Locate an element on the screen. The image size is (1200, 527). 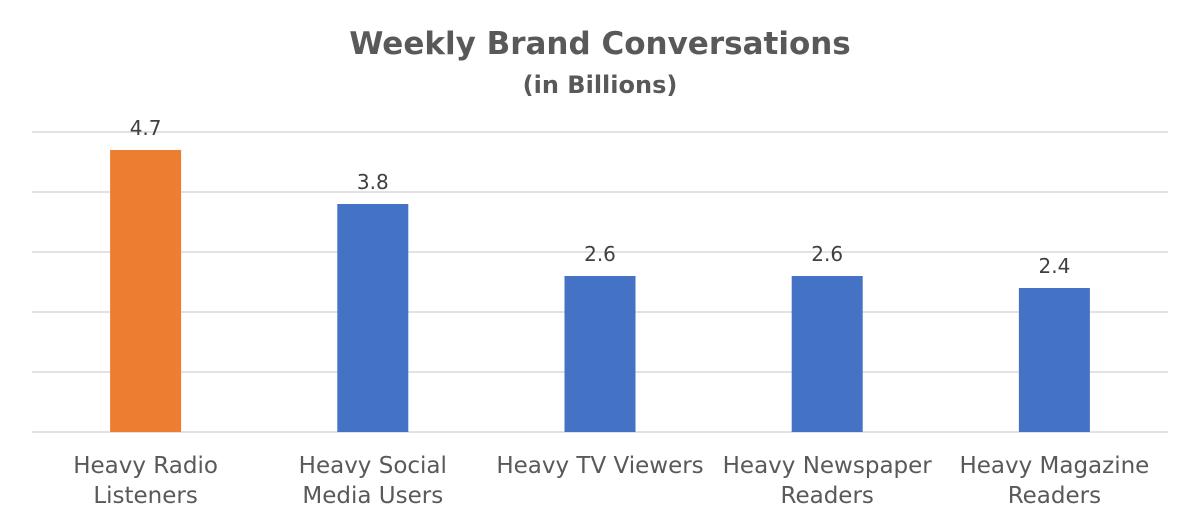
data-label: 4.7 is located at coordinates (146, 128).